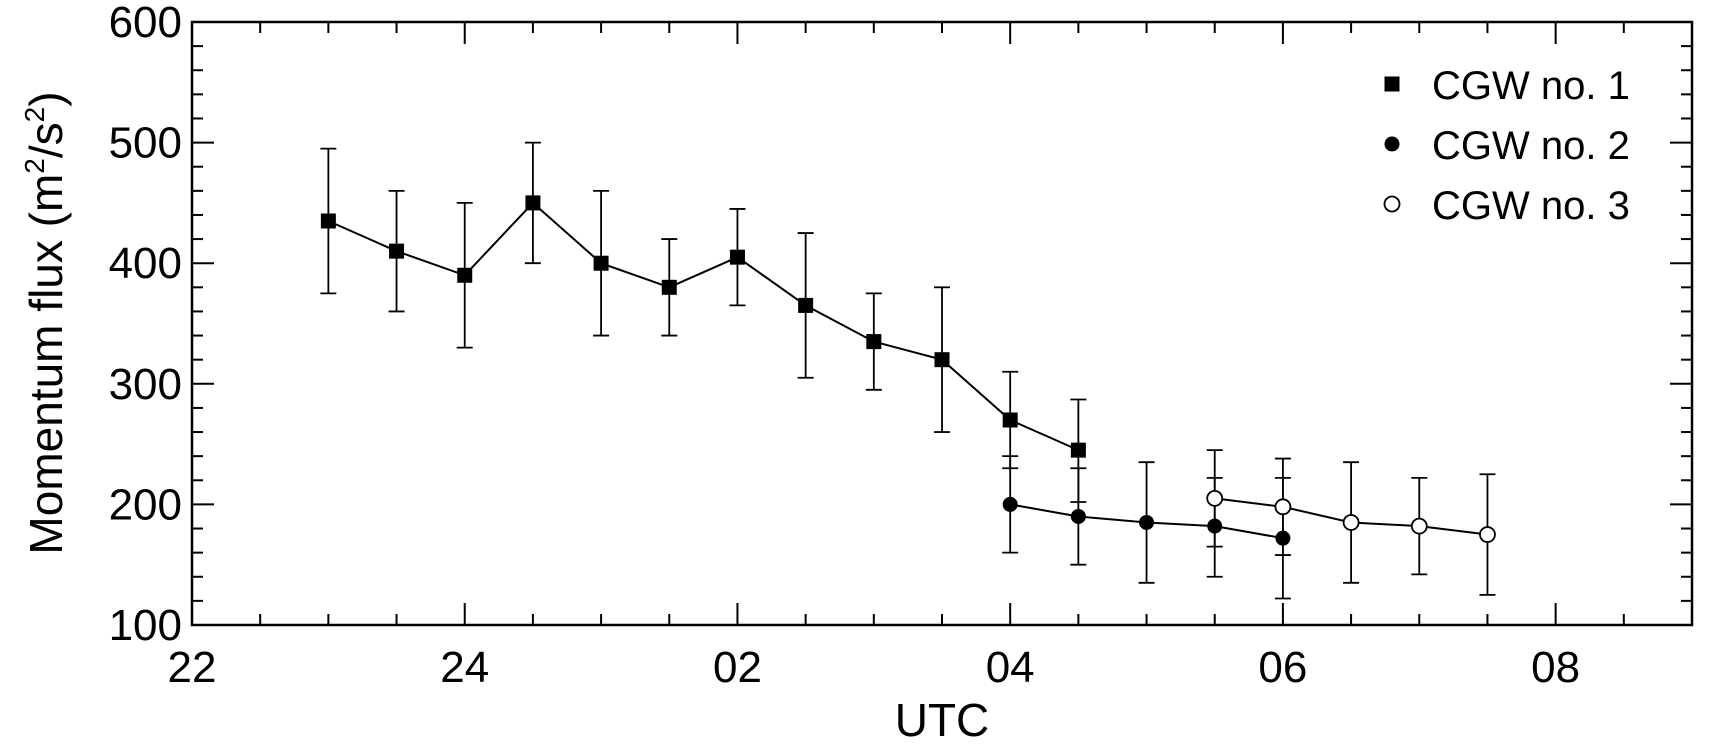  Describe the element at coordinates (145, 23) in the screenshot. I see `y-tick-label: 600` at that location.